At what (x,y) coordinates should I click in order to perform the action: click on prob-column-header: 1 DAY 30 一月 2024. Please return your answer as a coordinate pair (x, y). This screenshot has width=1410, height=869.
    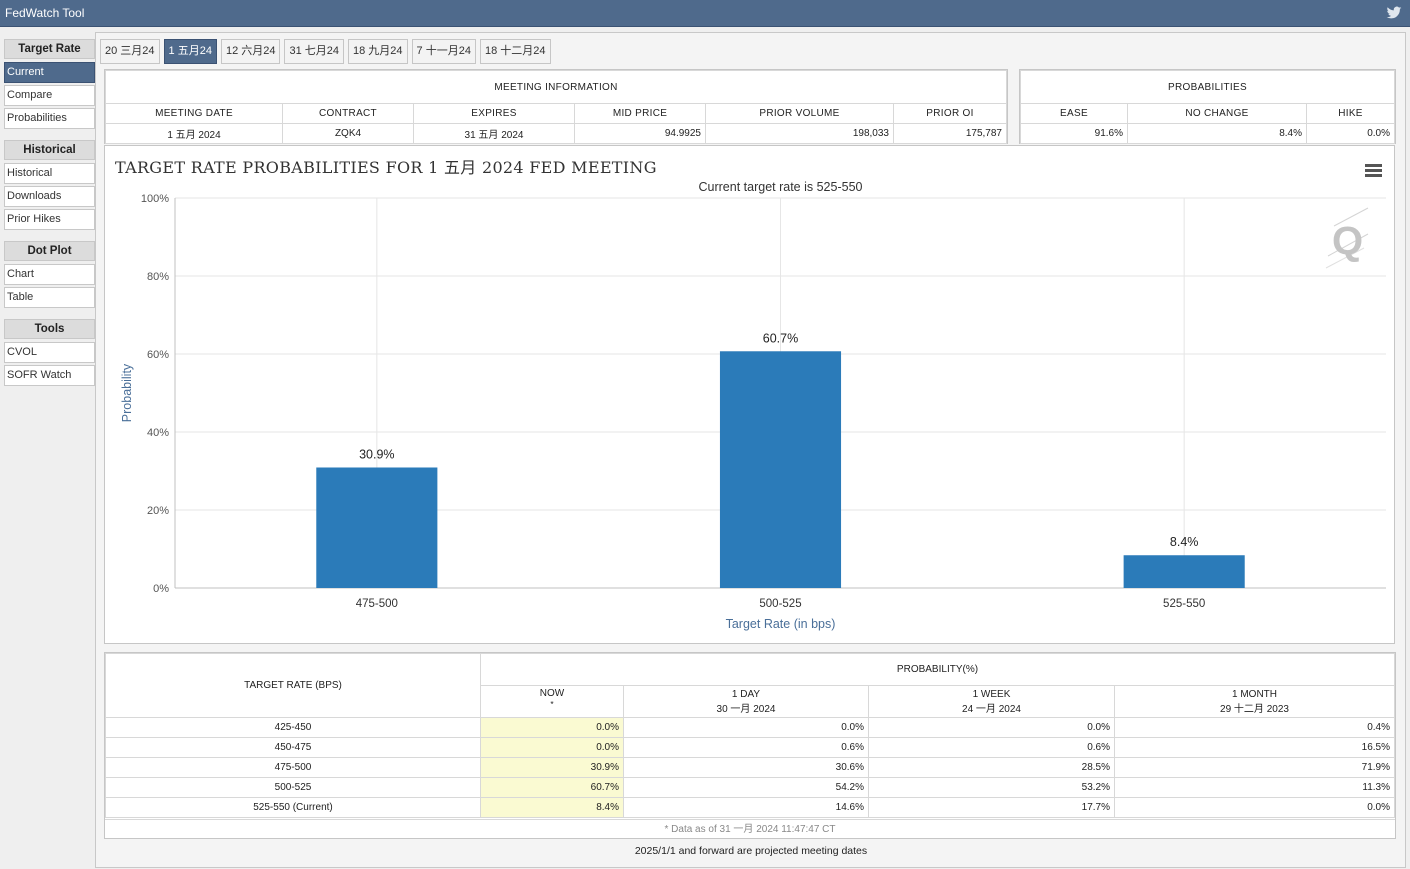
    Looking at the image, I should click on (746, 701).